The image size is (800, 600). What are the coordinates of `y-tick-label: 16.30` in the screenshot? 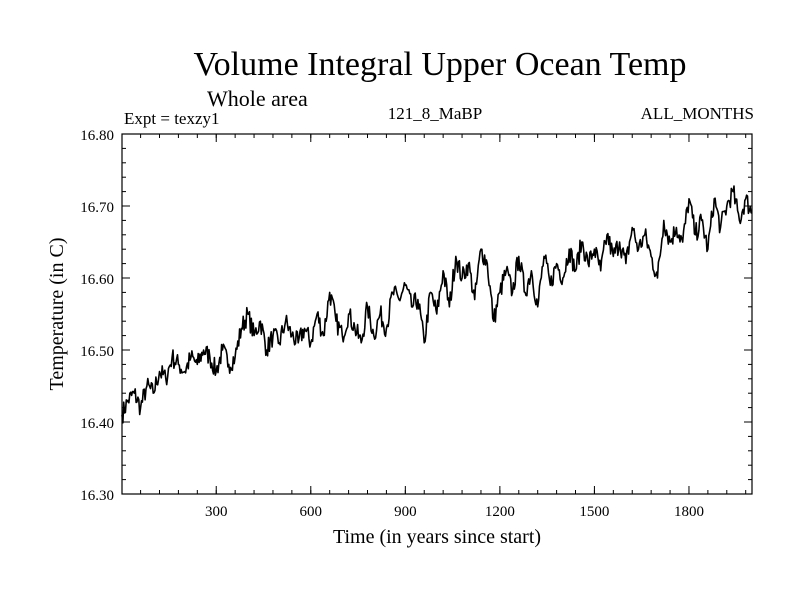 It's located at (97, 496).